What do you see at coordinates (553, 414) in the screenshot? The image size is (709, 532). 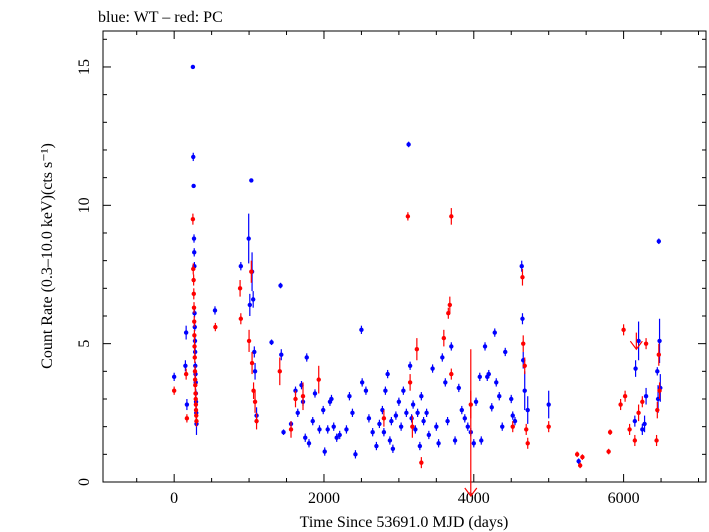 I see `upper-limit-arrows` at bounding box center [553, 414].